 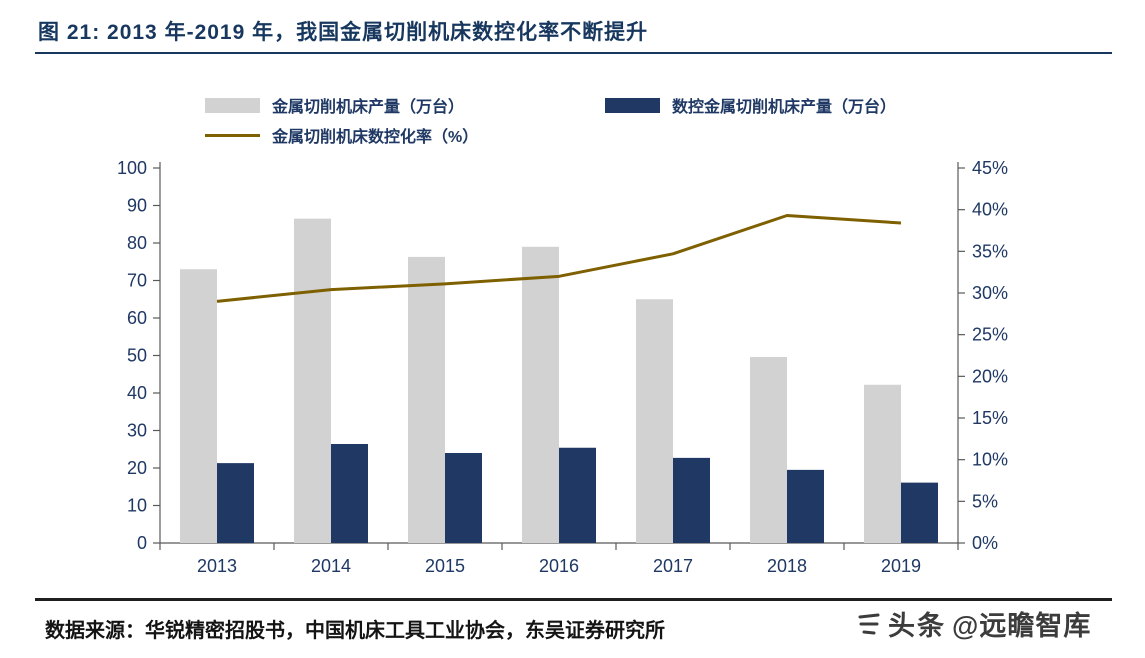 I want to click on right-axis-tick-label: 30%, so click(x=990, y=293).